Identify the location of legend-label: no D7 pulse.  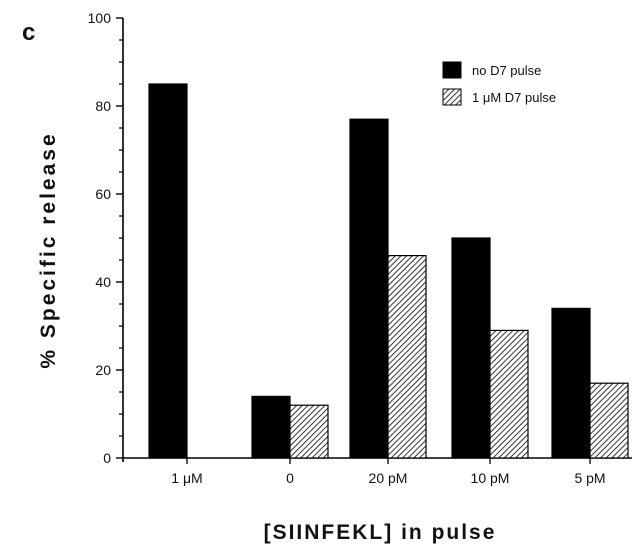
(506, 70).